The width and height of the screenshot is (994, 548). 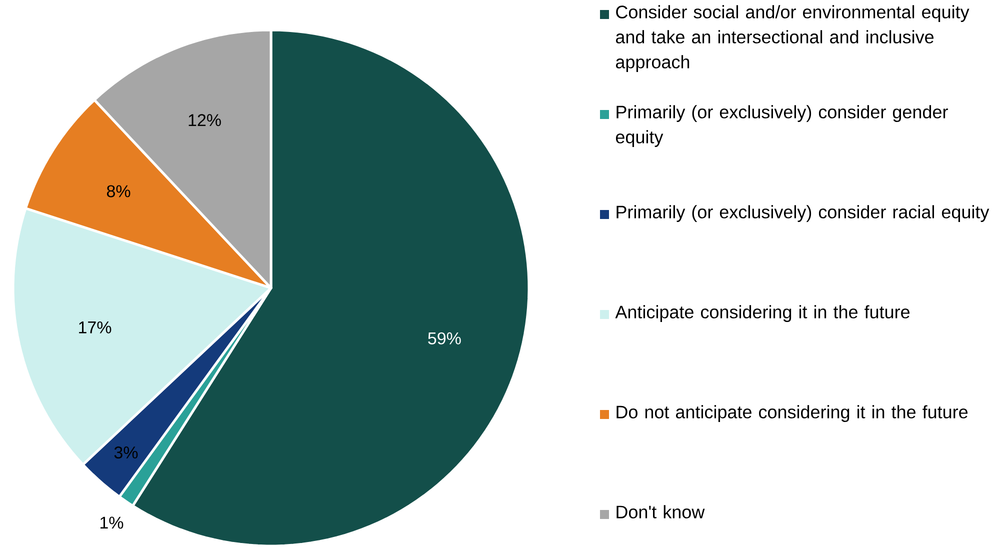 What do you see at coordinates (660, 511) in the screenshot?
I see `legend-label: Don't know` at bounding box center [660, 511].